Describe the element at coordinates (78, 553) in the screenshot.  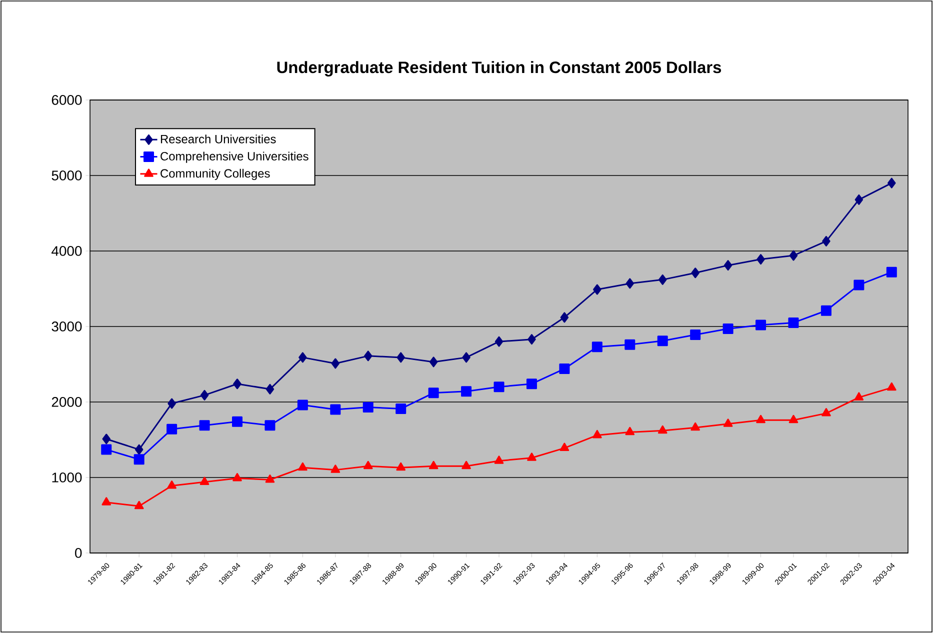
I see `y-tick-label: 0` at that location.